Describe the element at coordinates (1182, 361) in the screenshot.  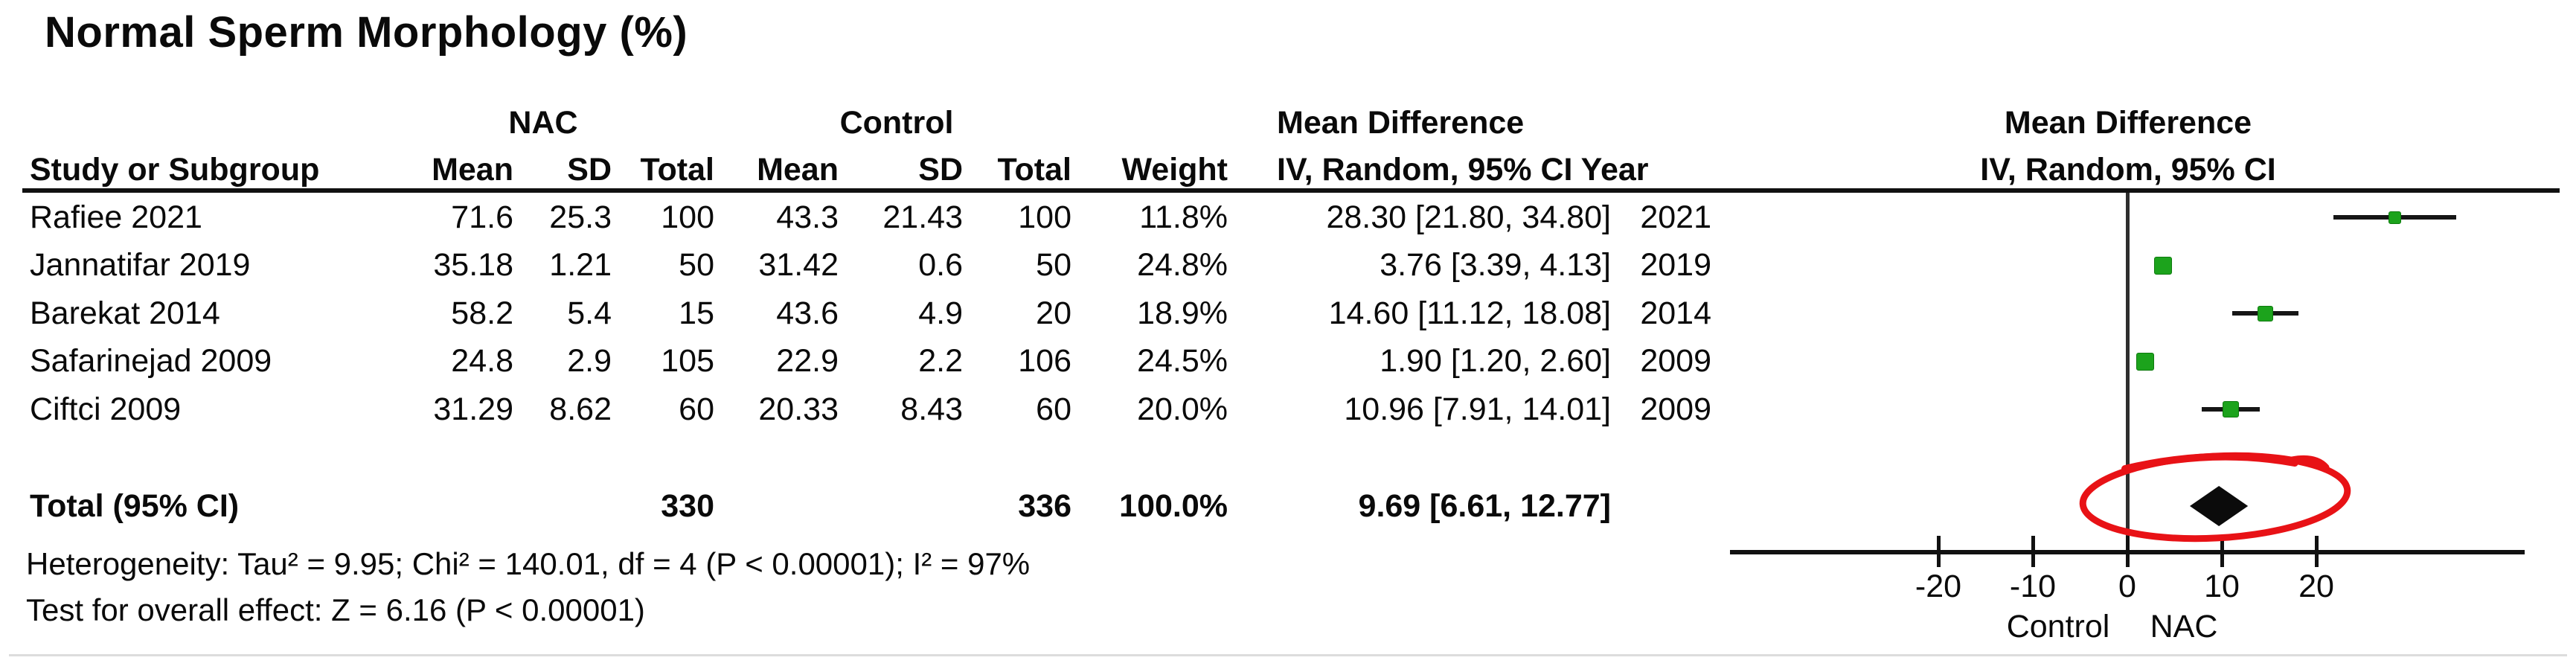
I see `weight-value: 24.5%` at that location.